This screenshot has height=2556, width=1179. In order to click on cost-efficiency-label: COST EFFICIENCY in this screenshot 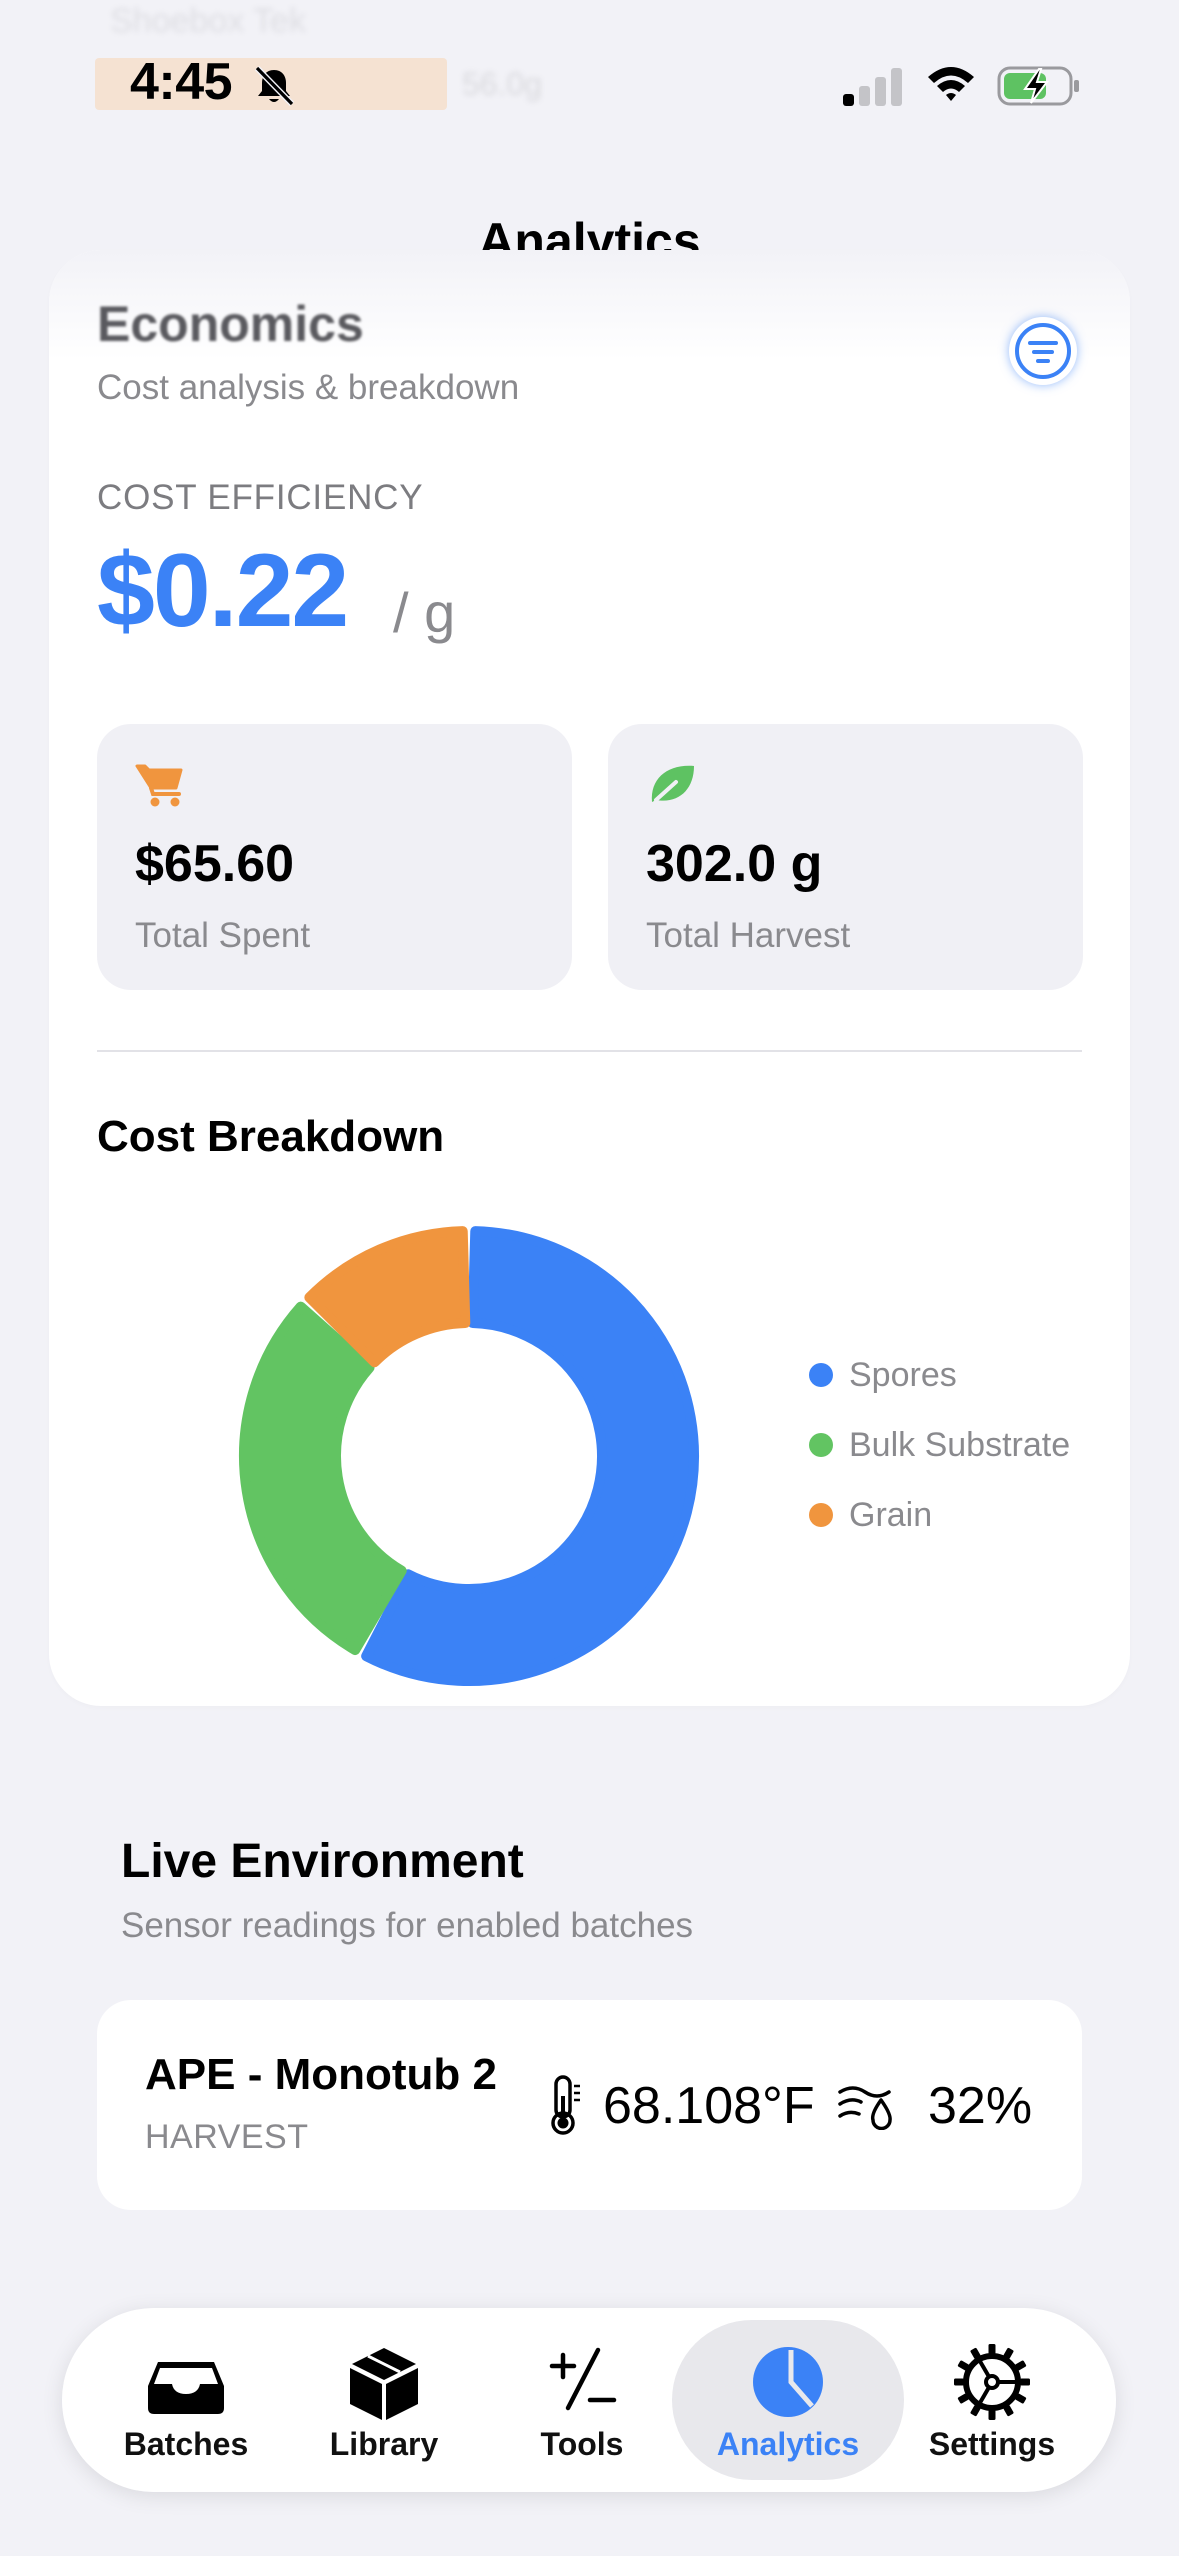, I will do `click(260, 497)`.